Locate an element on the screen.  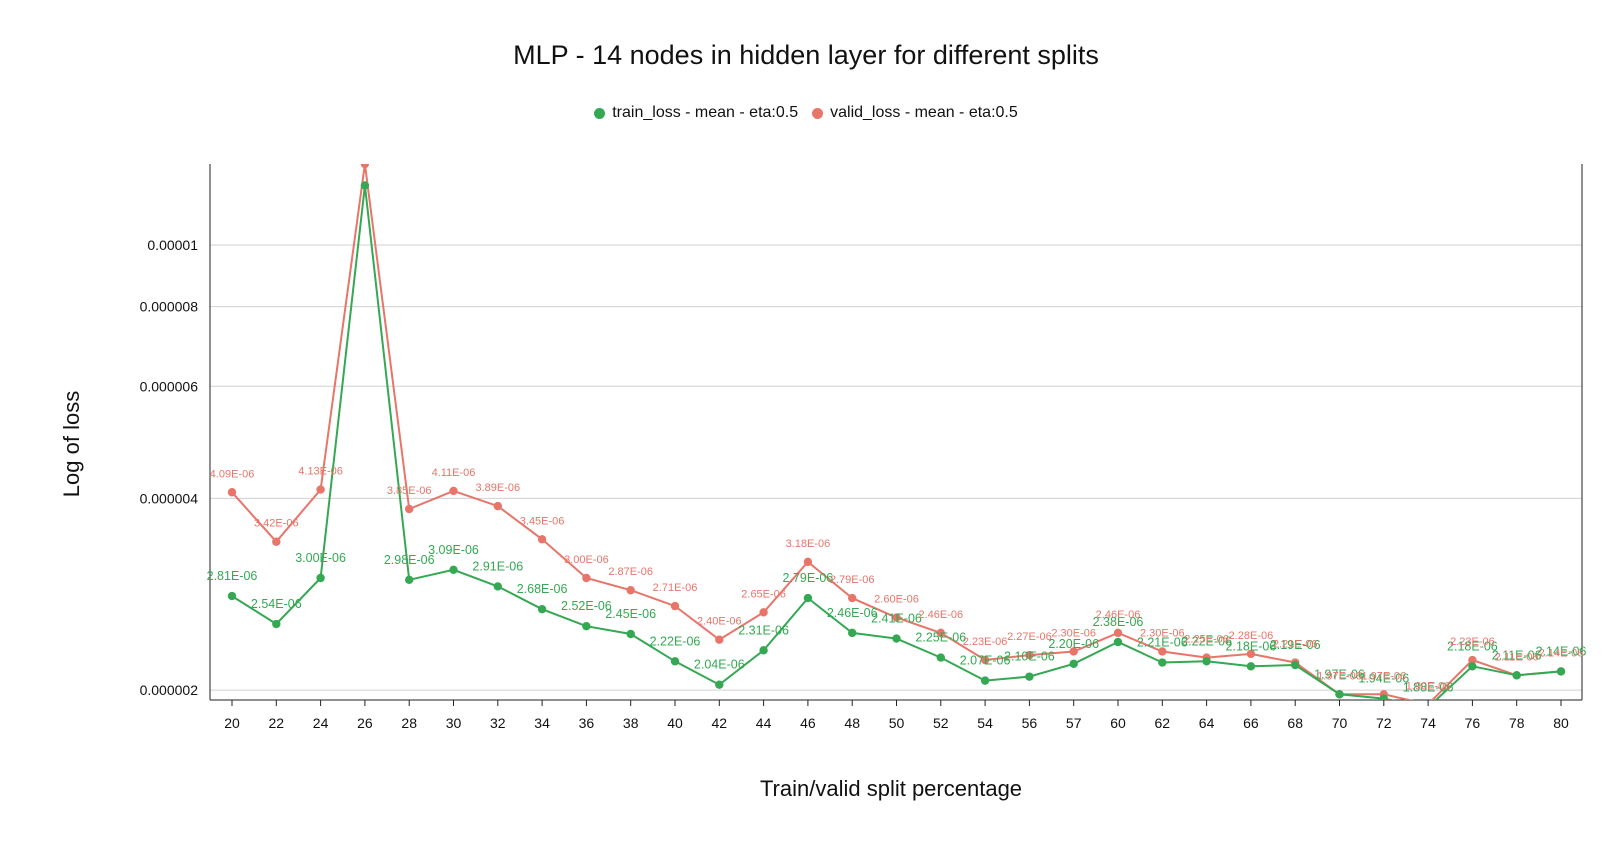
data-label-valid: 2.71E-06 is located at coordinates (675, 588).